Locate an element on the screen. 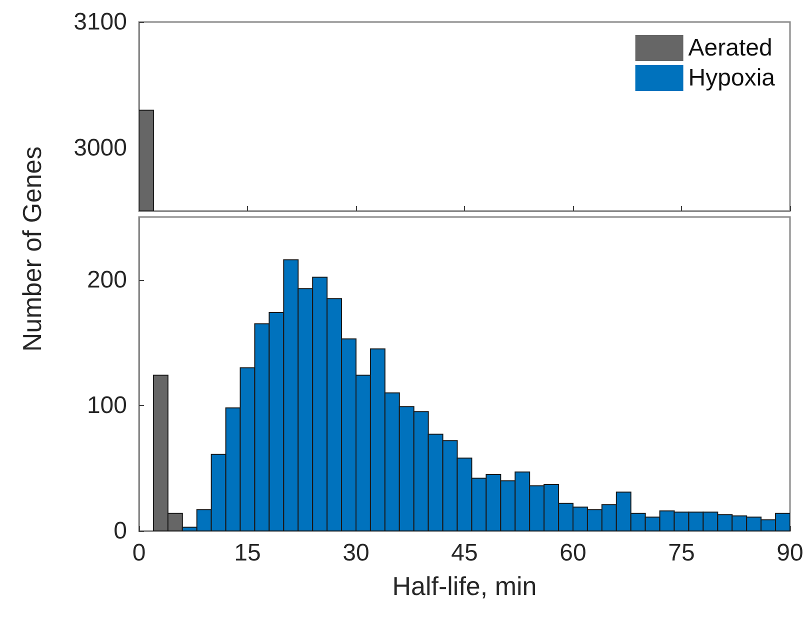 The image size is (812, 622). y-tick-label: 3100 is located at coordinates (100, 22).